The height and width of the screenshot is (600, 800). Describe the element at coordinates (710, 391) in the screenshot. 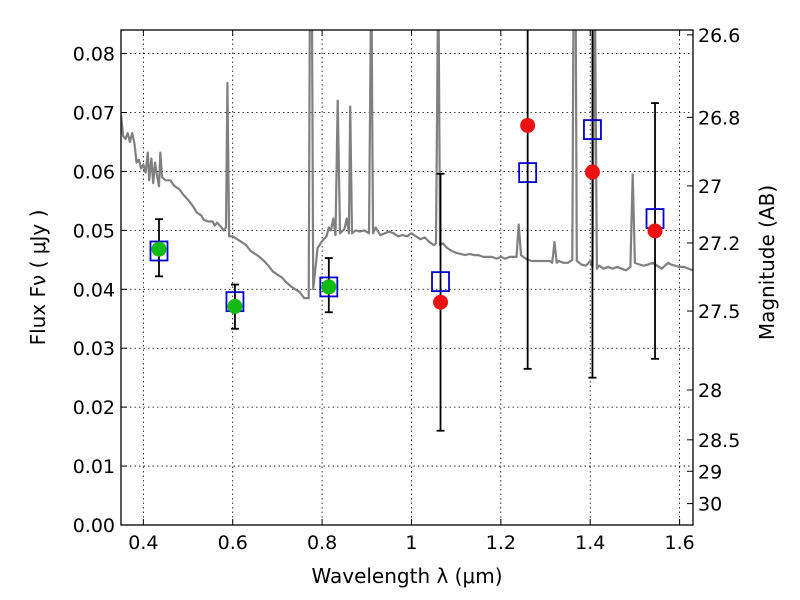

I see `right-tick-label: 28` at that location.